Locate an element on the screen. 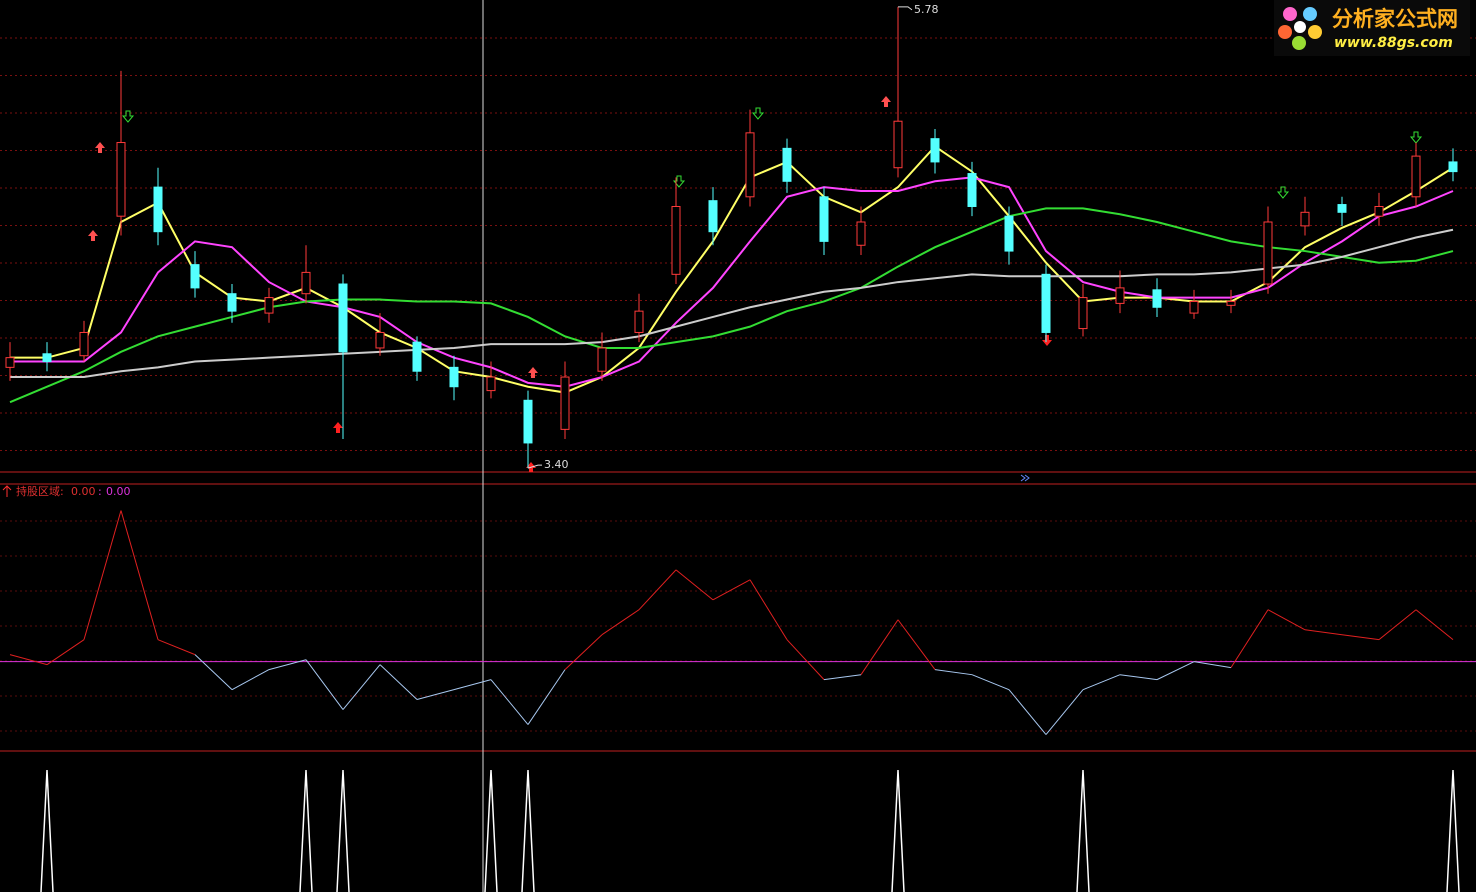 The height and width of the screenshot is (892, 1476). min-pointer is located at coordinates (534, 466).